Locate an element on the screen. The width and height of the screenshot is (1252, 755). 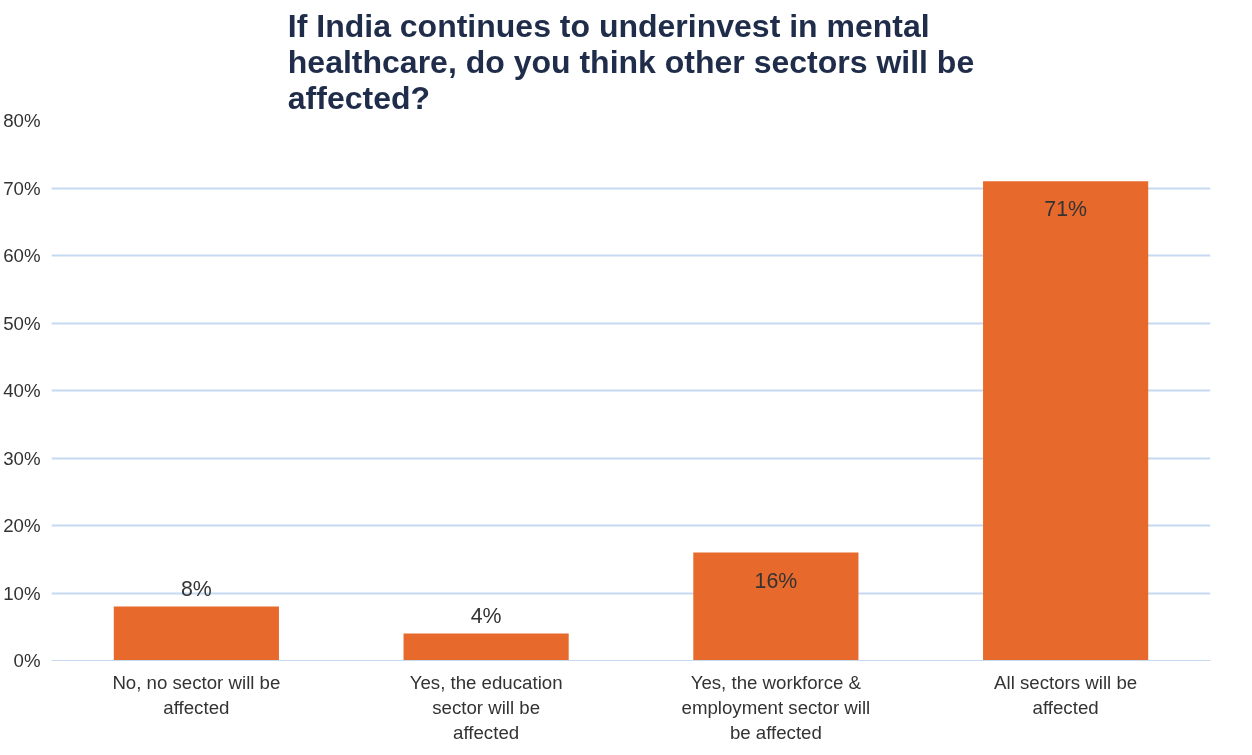
y-tick-label: 40% is located at coordinates (22, 390).